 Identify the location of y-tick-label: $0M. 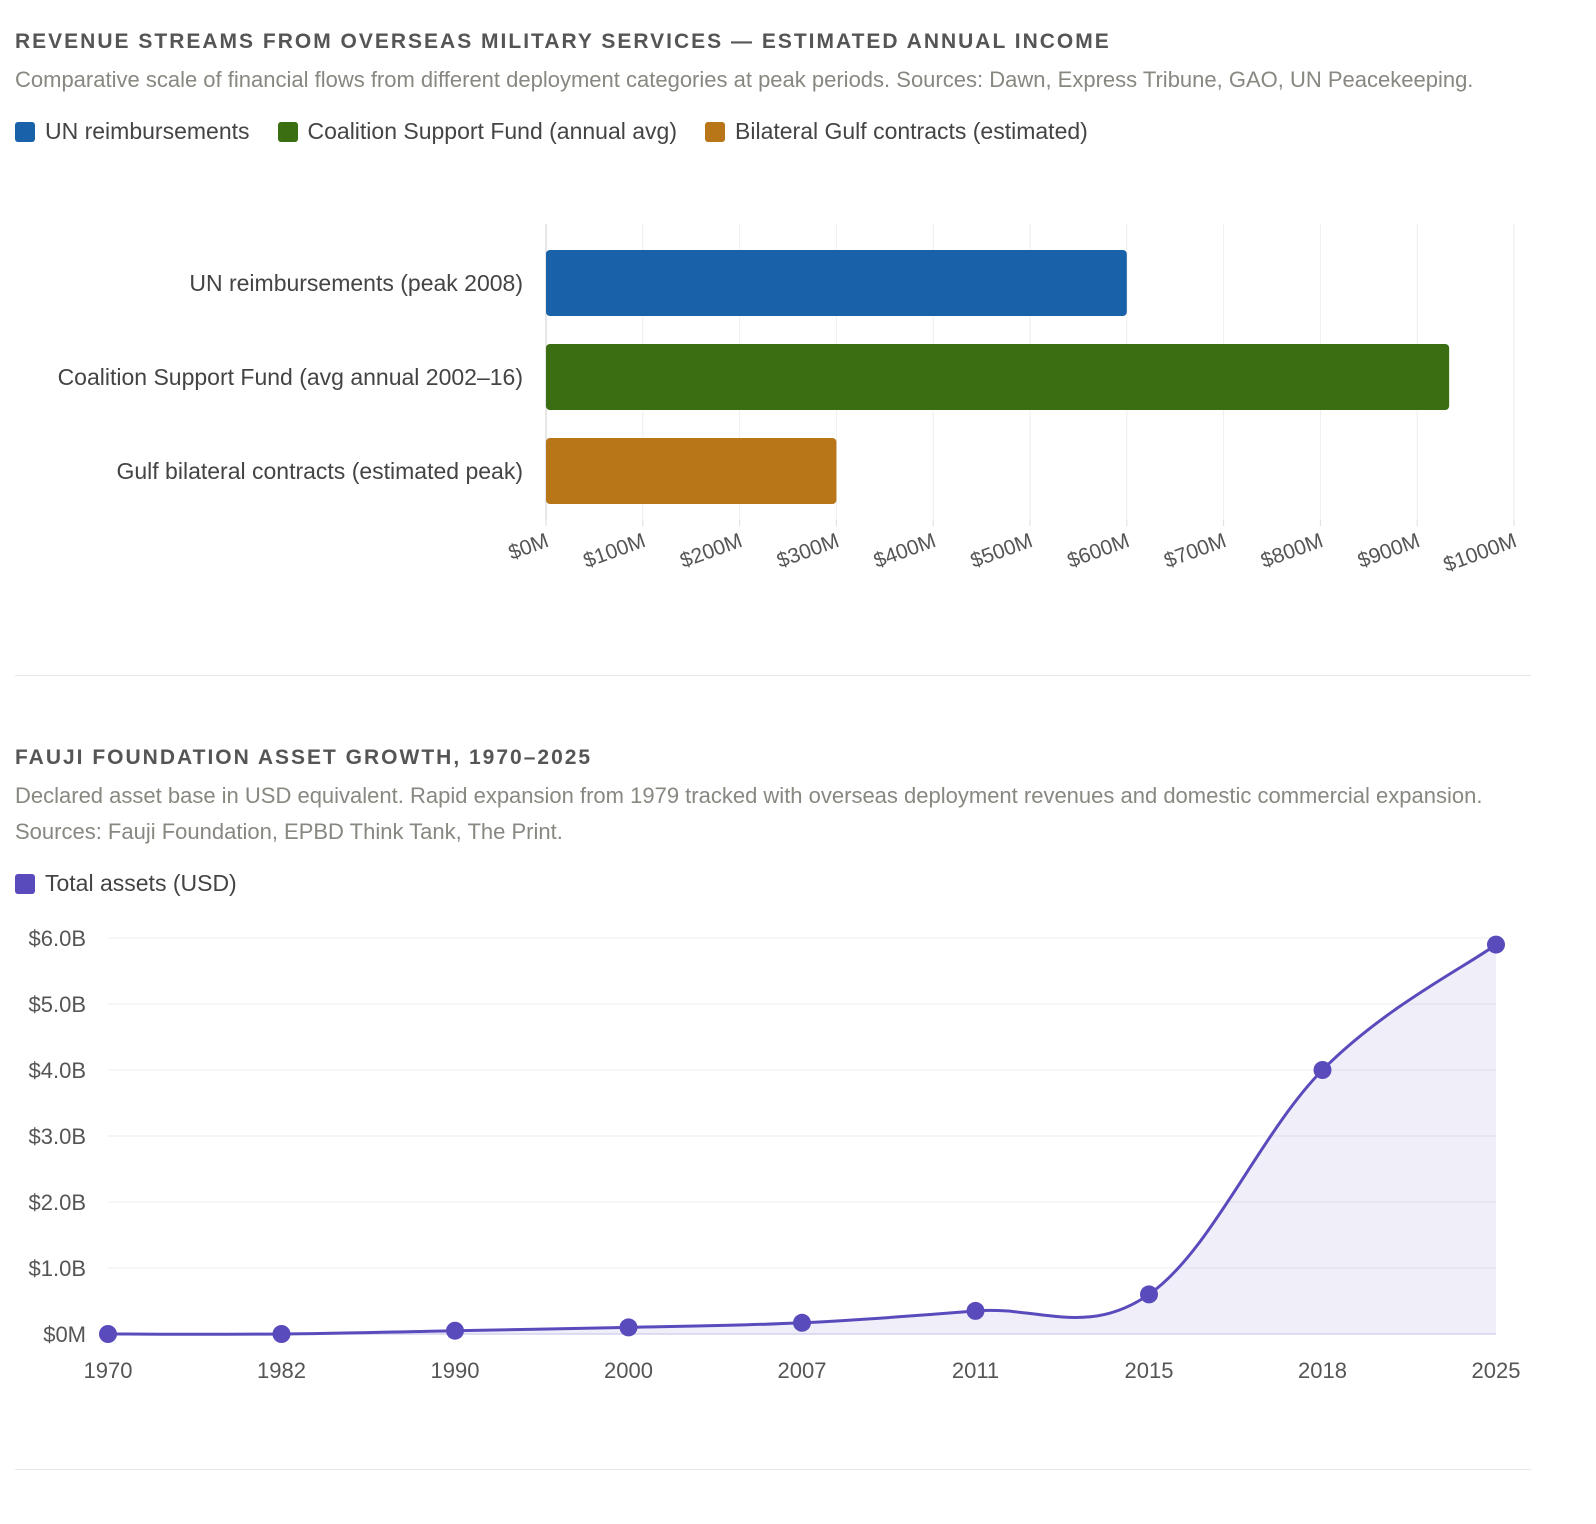
(64, 1334).